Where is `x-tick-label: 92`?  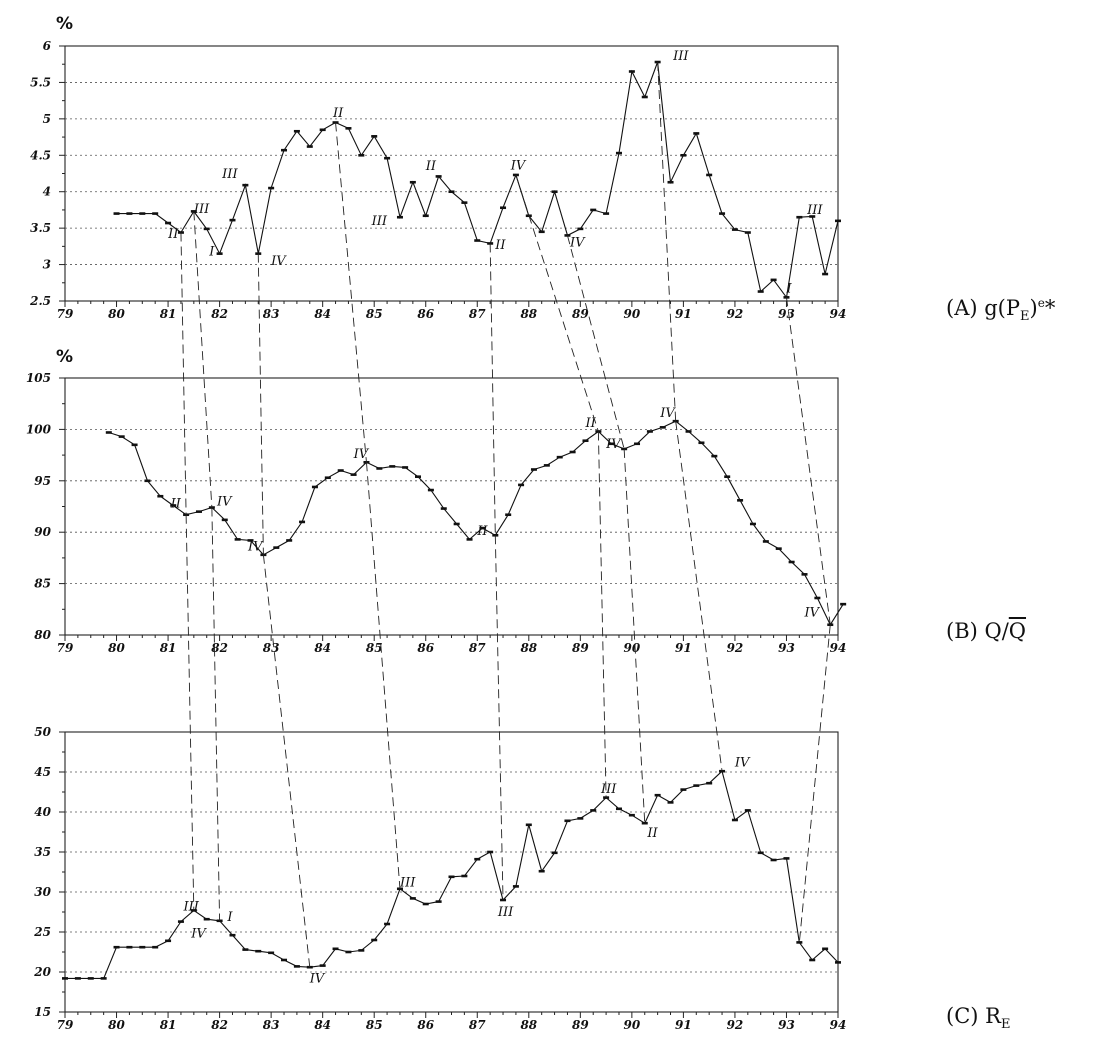 x-tick-label: 92 is located at coordinates (735, 314).